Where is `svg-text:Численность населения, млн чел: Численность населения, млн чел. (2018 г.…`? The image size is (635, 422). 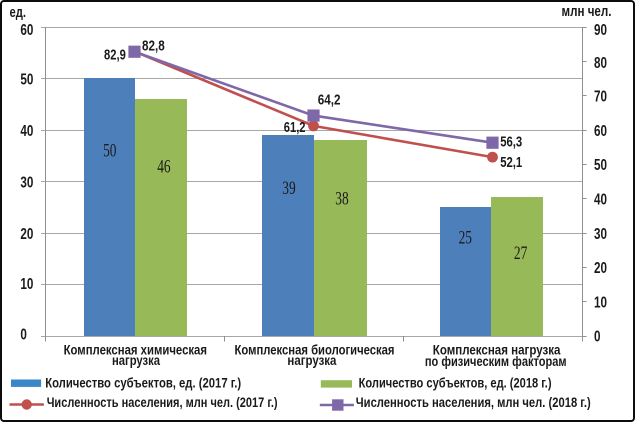
svg-text:Численность населения, млн чел: Численность населения, млн чел. (2018 г.… is located at coordinates (473, 402).